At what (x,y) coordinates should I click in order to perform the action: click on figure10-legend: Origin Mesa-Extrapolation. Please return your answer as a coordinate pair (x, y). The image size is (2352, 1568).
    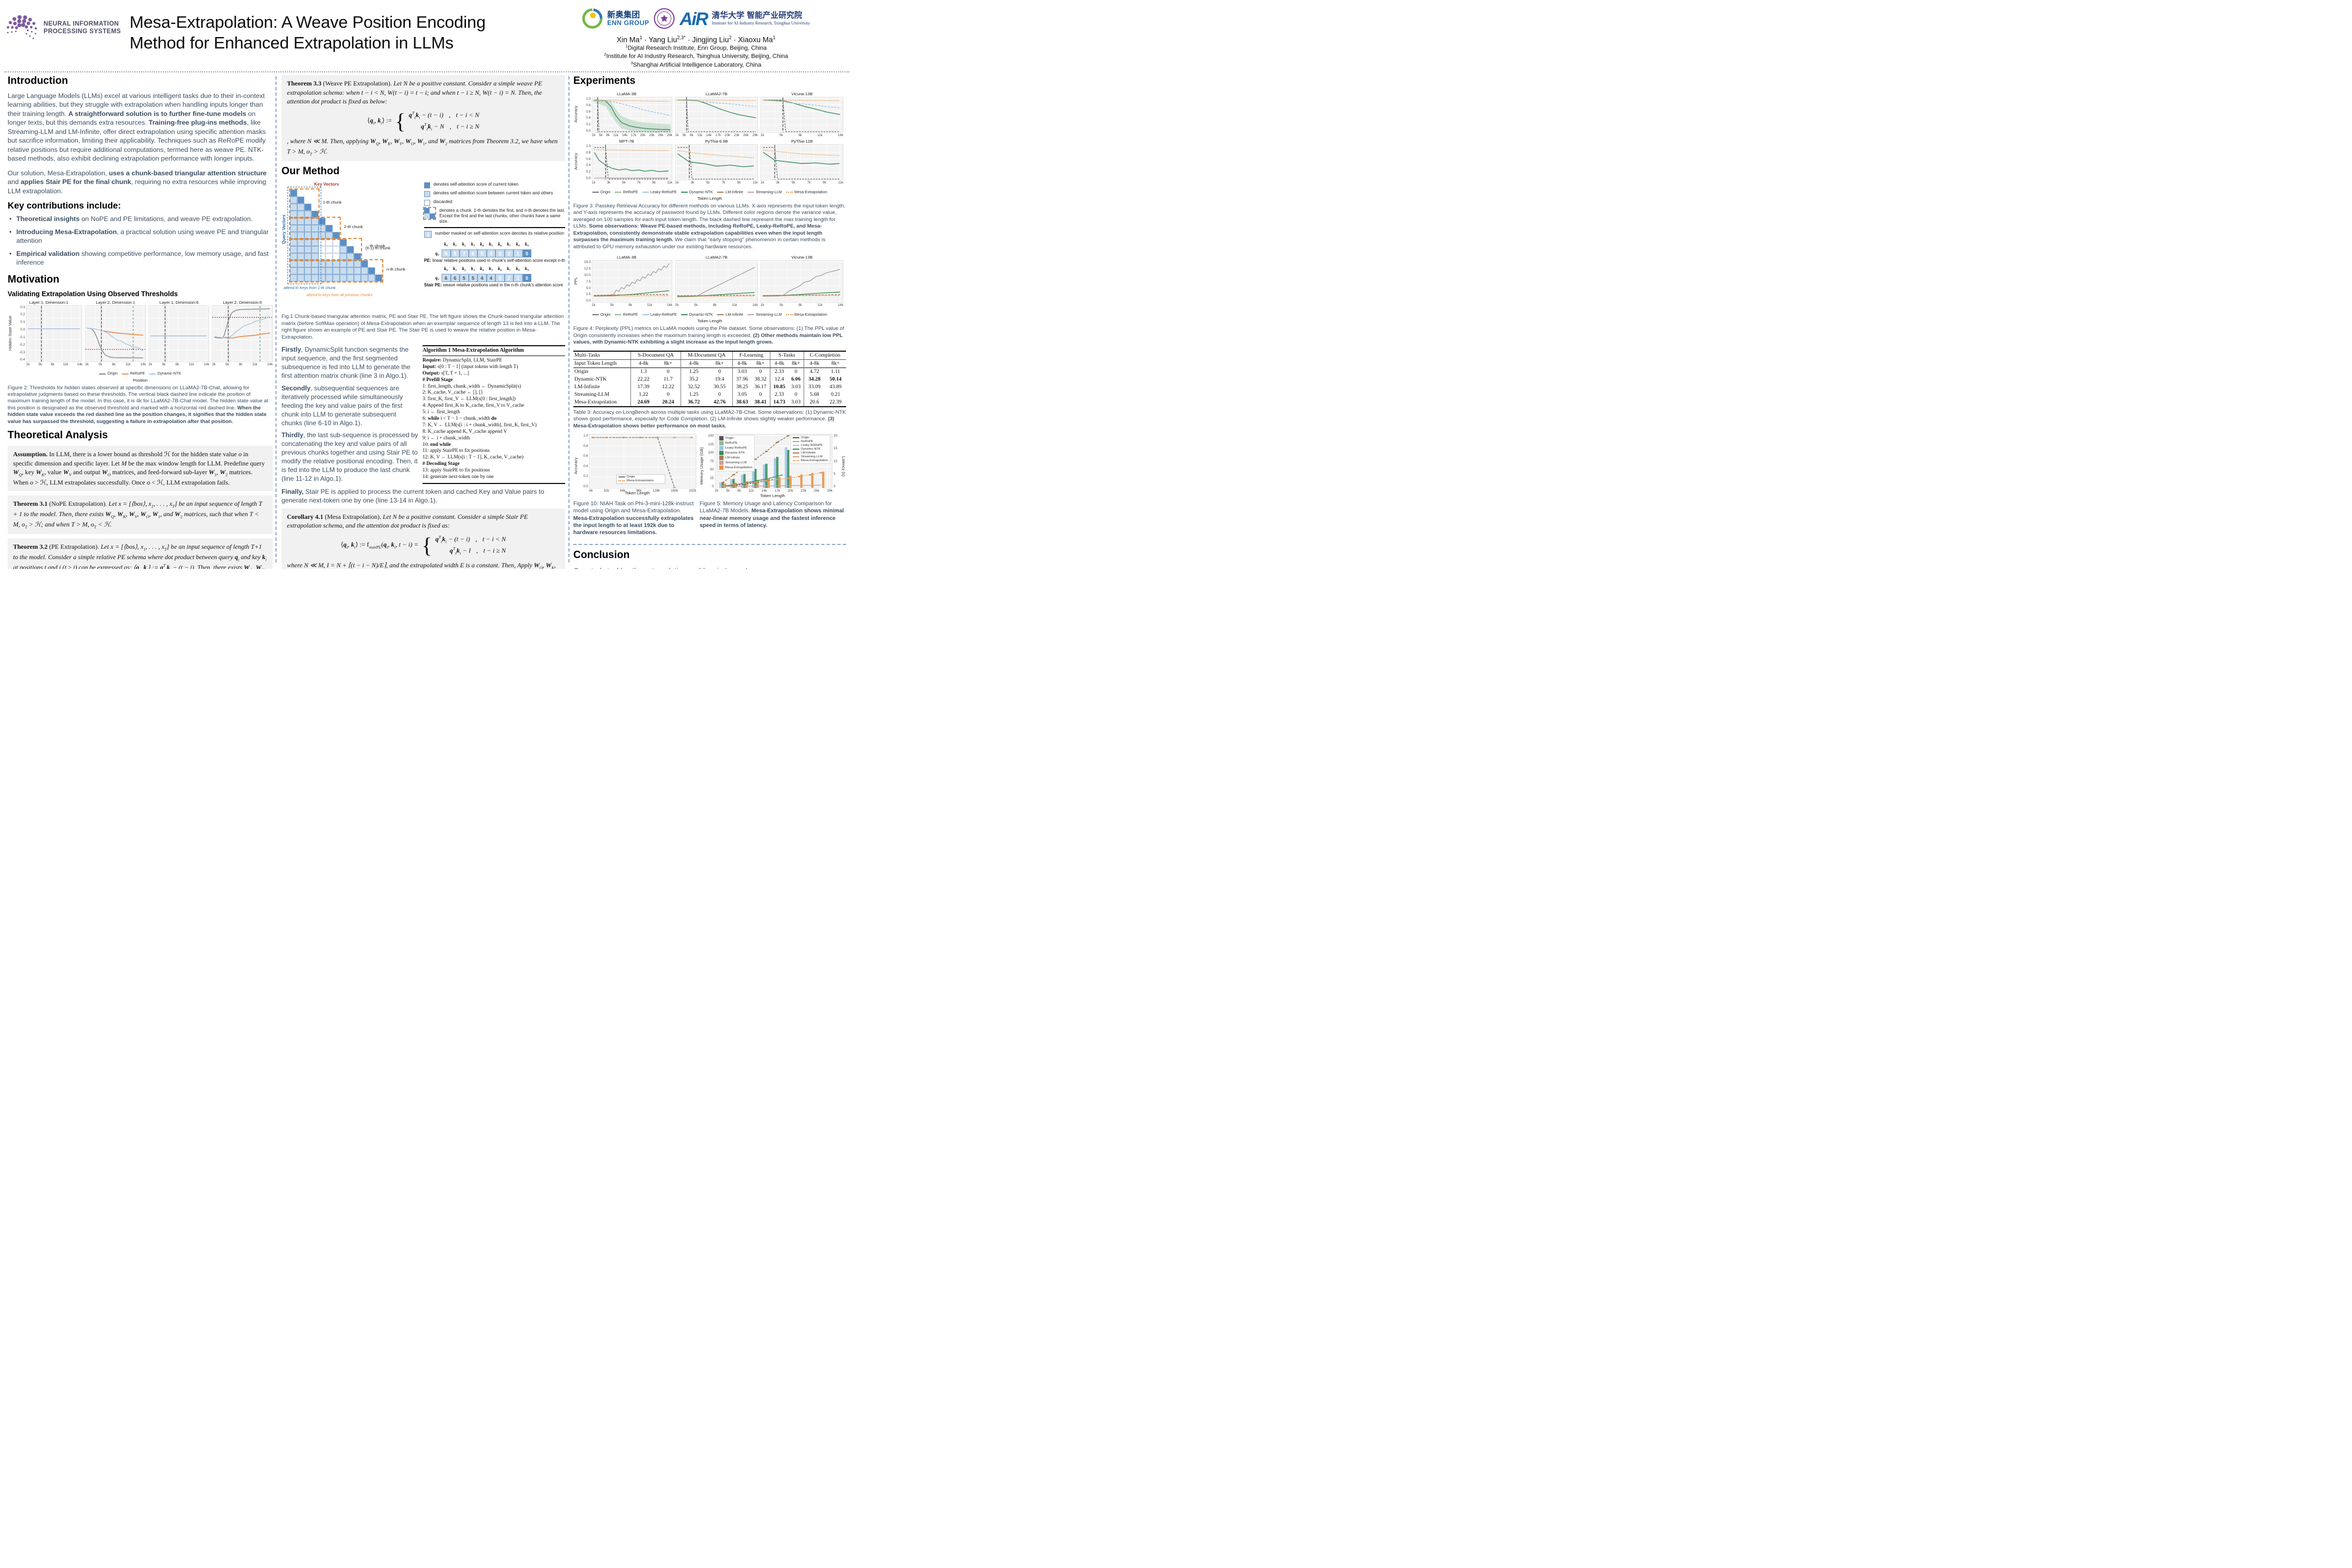
    Looking at the image, I should click on (640, 479).